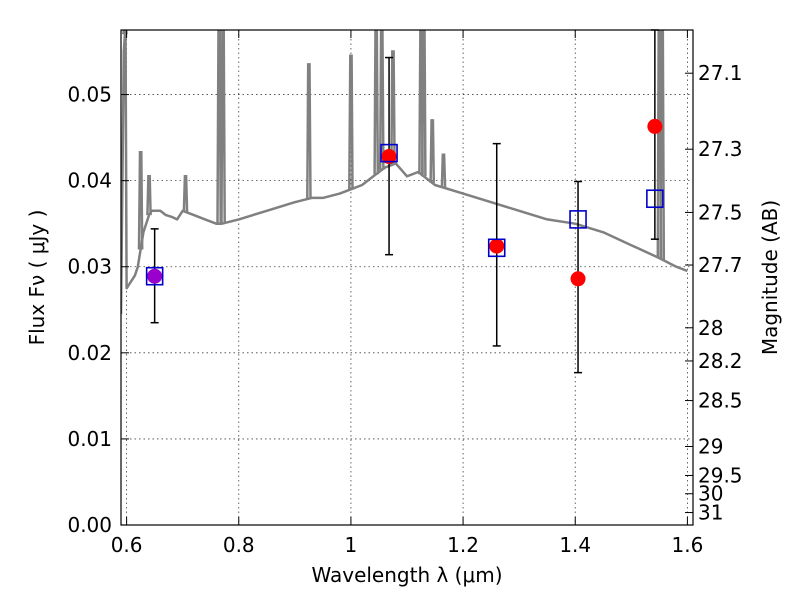  Describe the element at coordinates (720, 73) in the screenshot. I see `y2-tick-label: 27.1` at that location.